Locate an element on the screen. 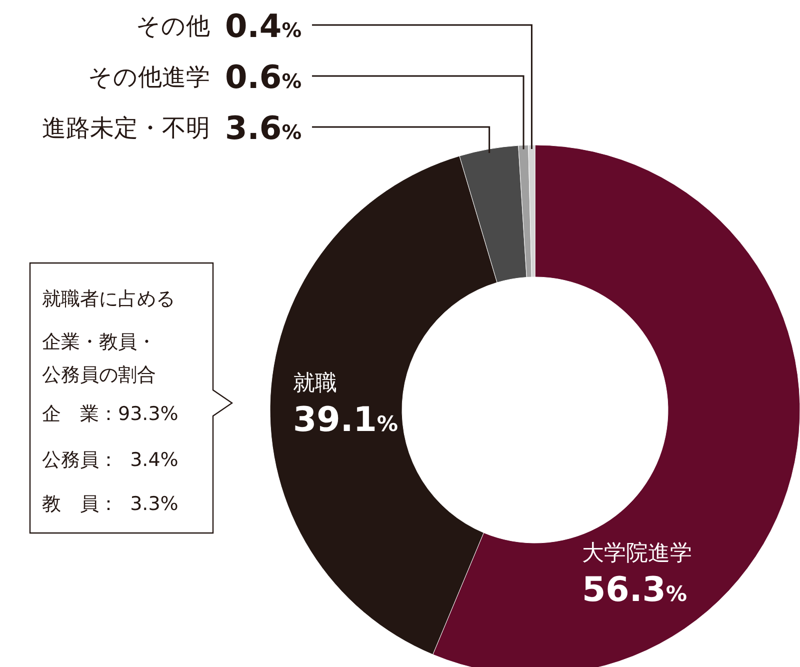 The width and height of the screenshot is (800, 667). slice-label: その他進学 is located at coordinates (149, 77).